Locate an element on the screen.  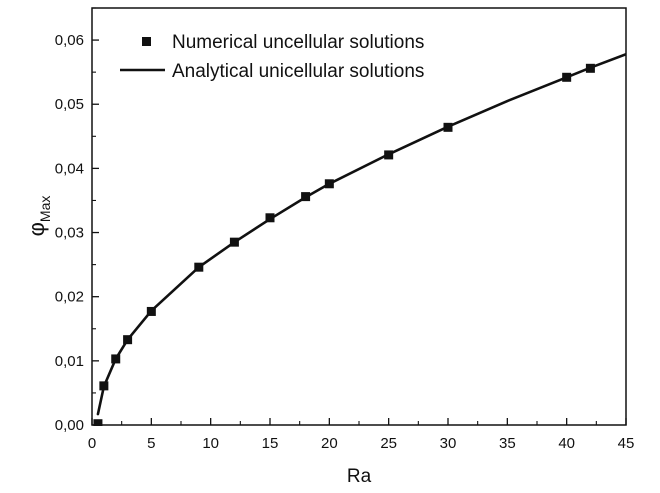
x-tick-label: 0 is located at coordinates (92, 443).